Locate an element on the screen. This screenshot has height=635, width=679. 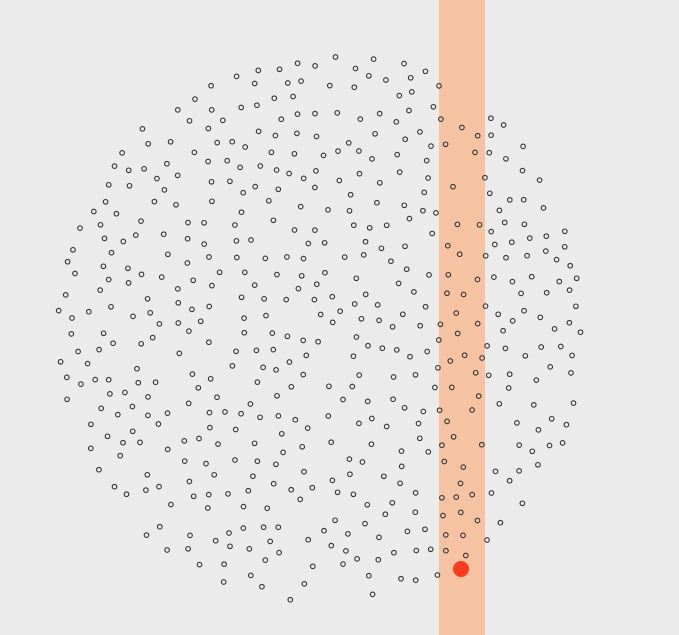
selected-point-marker is located at coordinates (461, 569).